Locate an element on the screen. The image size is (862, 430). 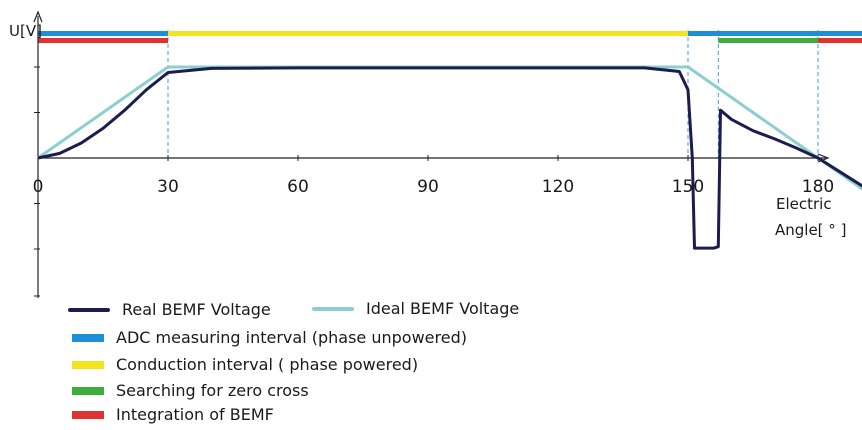
legend-ideal: Ideal BEMF Voltage is located at coordinates (415, 308).